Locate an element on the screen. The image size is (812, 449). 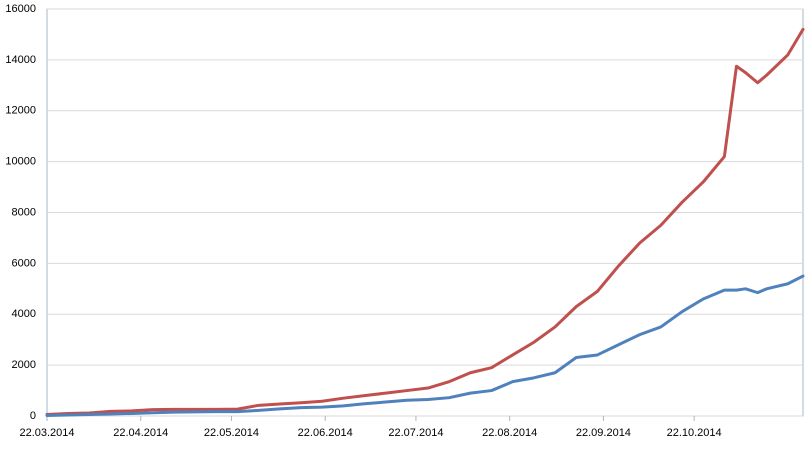
y-tick-label: 2000 is located at coordinates (24, 365).